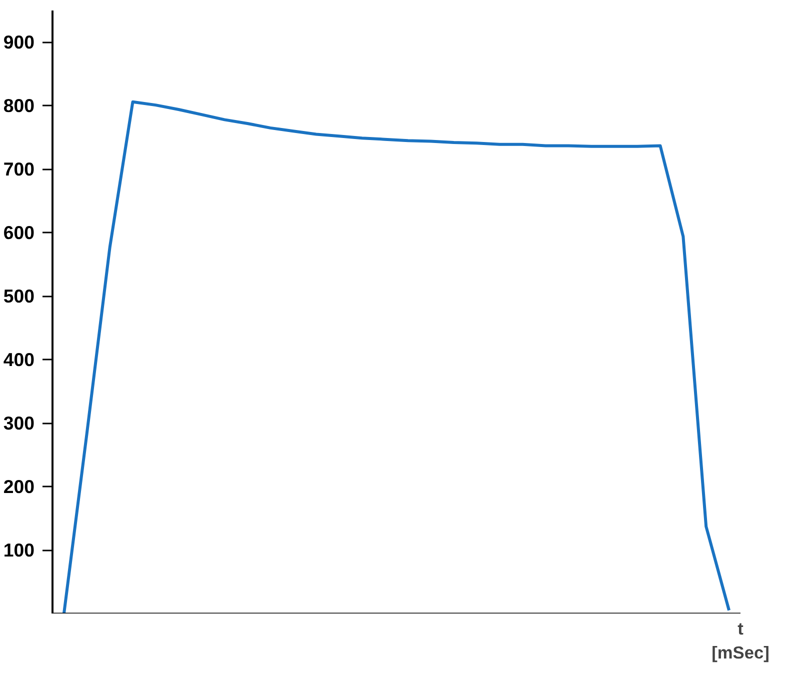 This screenshot has height=675, width=790. Describe the element at coordinates (19, 359) in the screenshot. I see `y-tick-label: 400` at that location.